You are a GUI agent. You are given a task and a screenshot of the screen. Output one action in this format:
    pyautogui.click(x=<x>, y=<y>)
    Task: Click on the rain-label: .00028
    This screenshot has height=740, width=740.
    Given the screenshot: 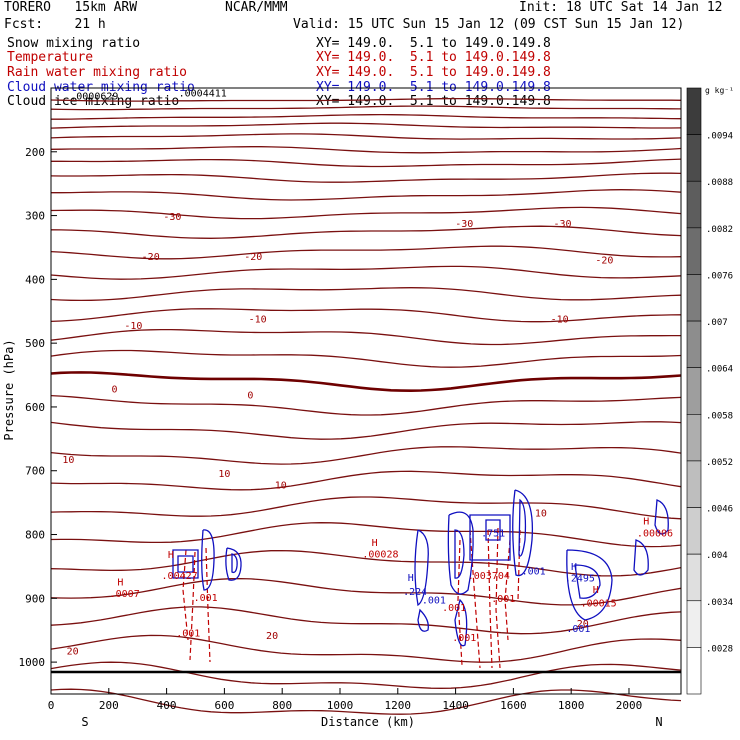 What is the action you would take?
    pyautogui.click(x=380, y=554)
    